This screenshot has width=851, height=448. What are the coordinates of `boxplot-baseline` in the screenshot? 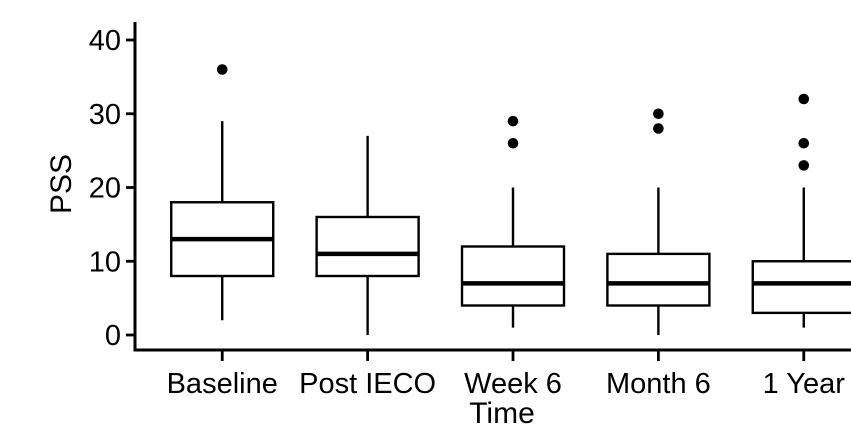 It's located at (222, 192).